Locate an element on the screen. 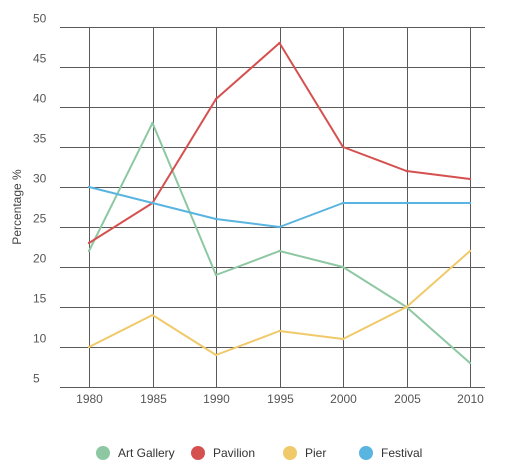 This screenshot has height=469, width=512. y-tick-label: 40 is located at coordinates (40, 99).